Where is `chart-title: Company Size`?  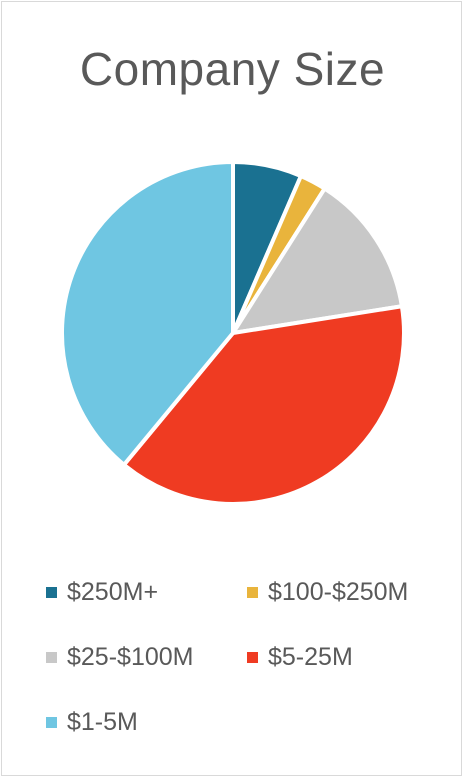 chart-title: Company Size is located at coordinates (232, 69).